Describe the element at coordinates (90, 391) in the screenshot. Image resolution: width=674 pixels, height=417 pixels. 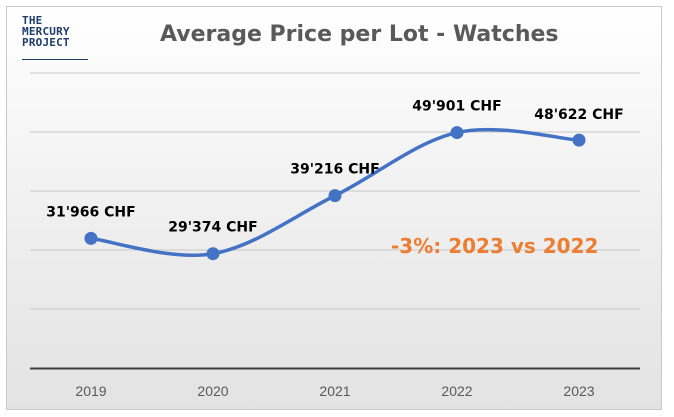
I see `x-tick-label: 2019` at that location.